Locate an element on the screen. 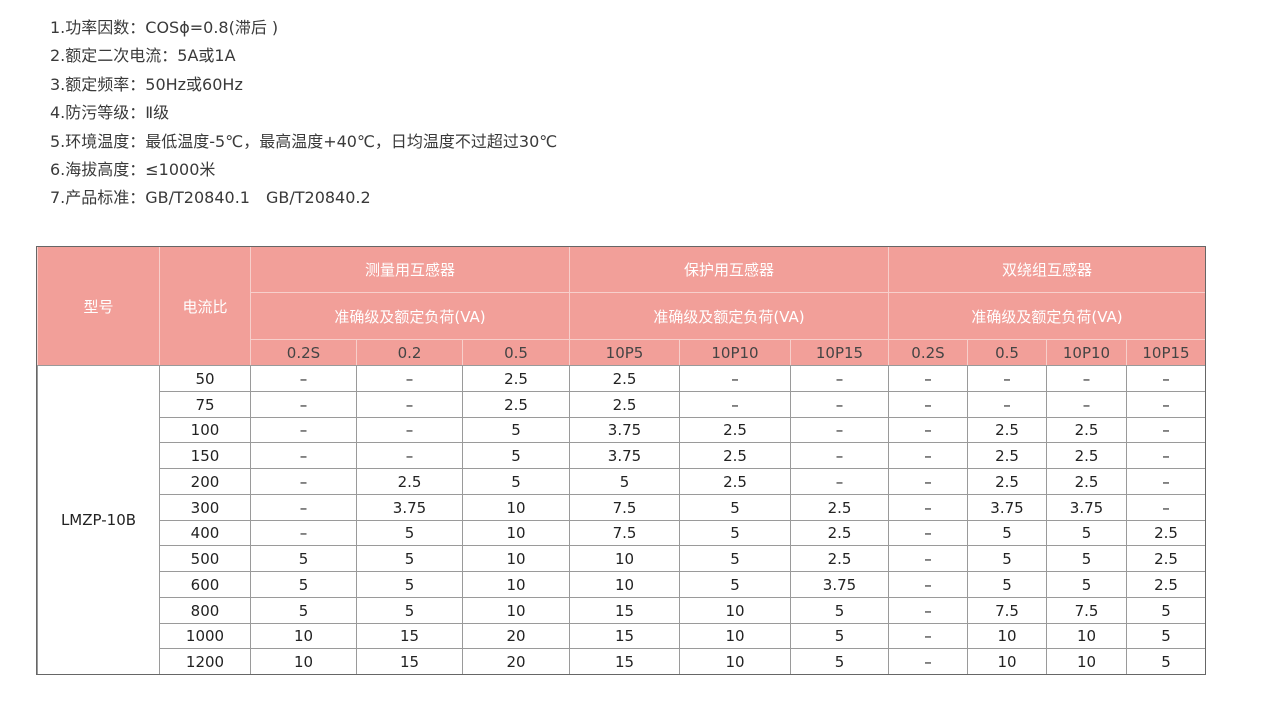 The height and width of the screenshot is (707, 1278). ratio-cell: 50 is located at coordinates (205, 378).